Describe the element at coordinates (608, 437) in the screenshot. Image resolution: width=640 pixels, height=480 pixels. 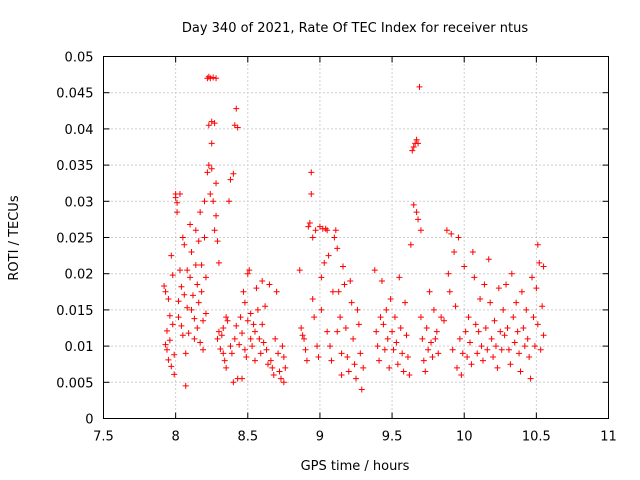
I see `x-tick-label: 11` at that location.